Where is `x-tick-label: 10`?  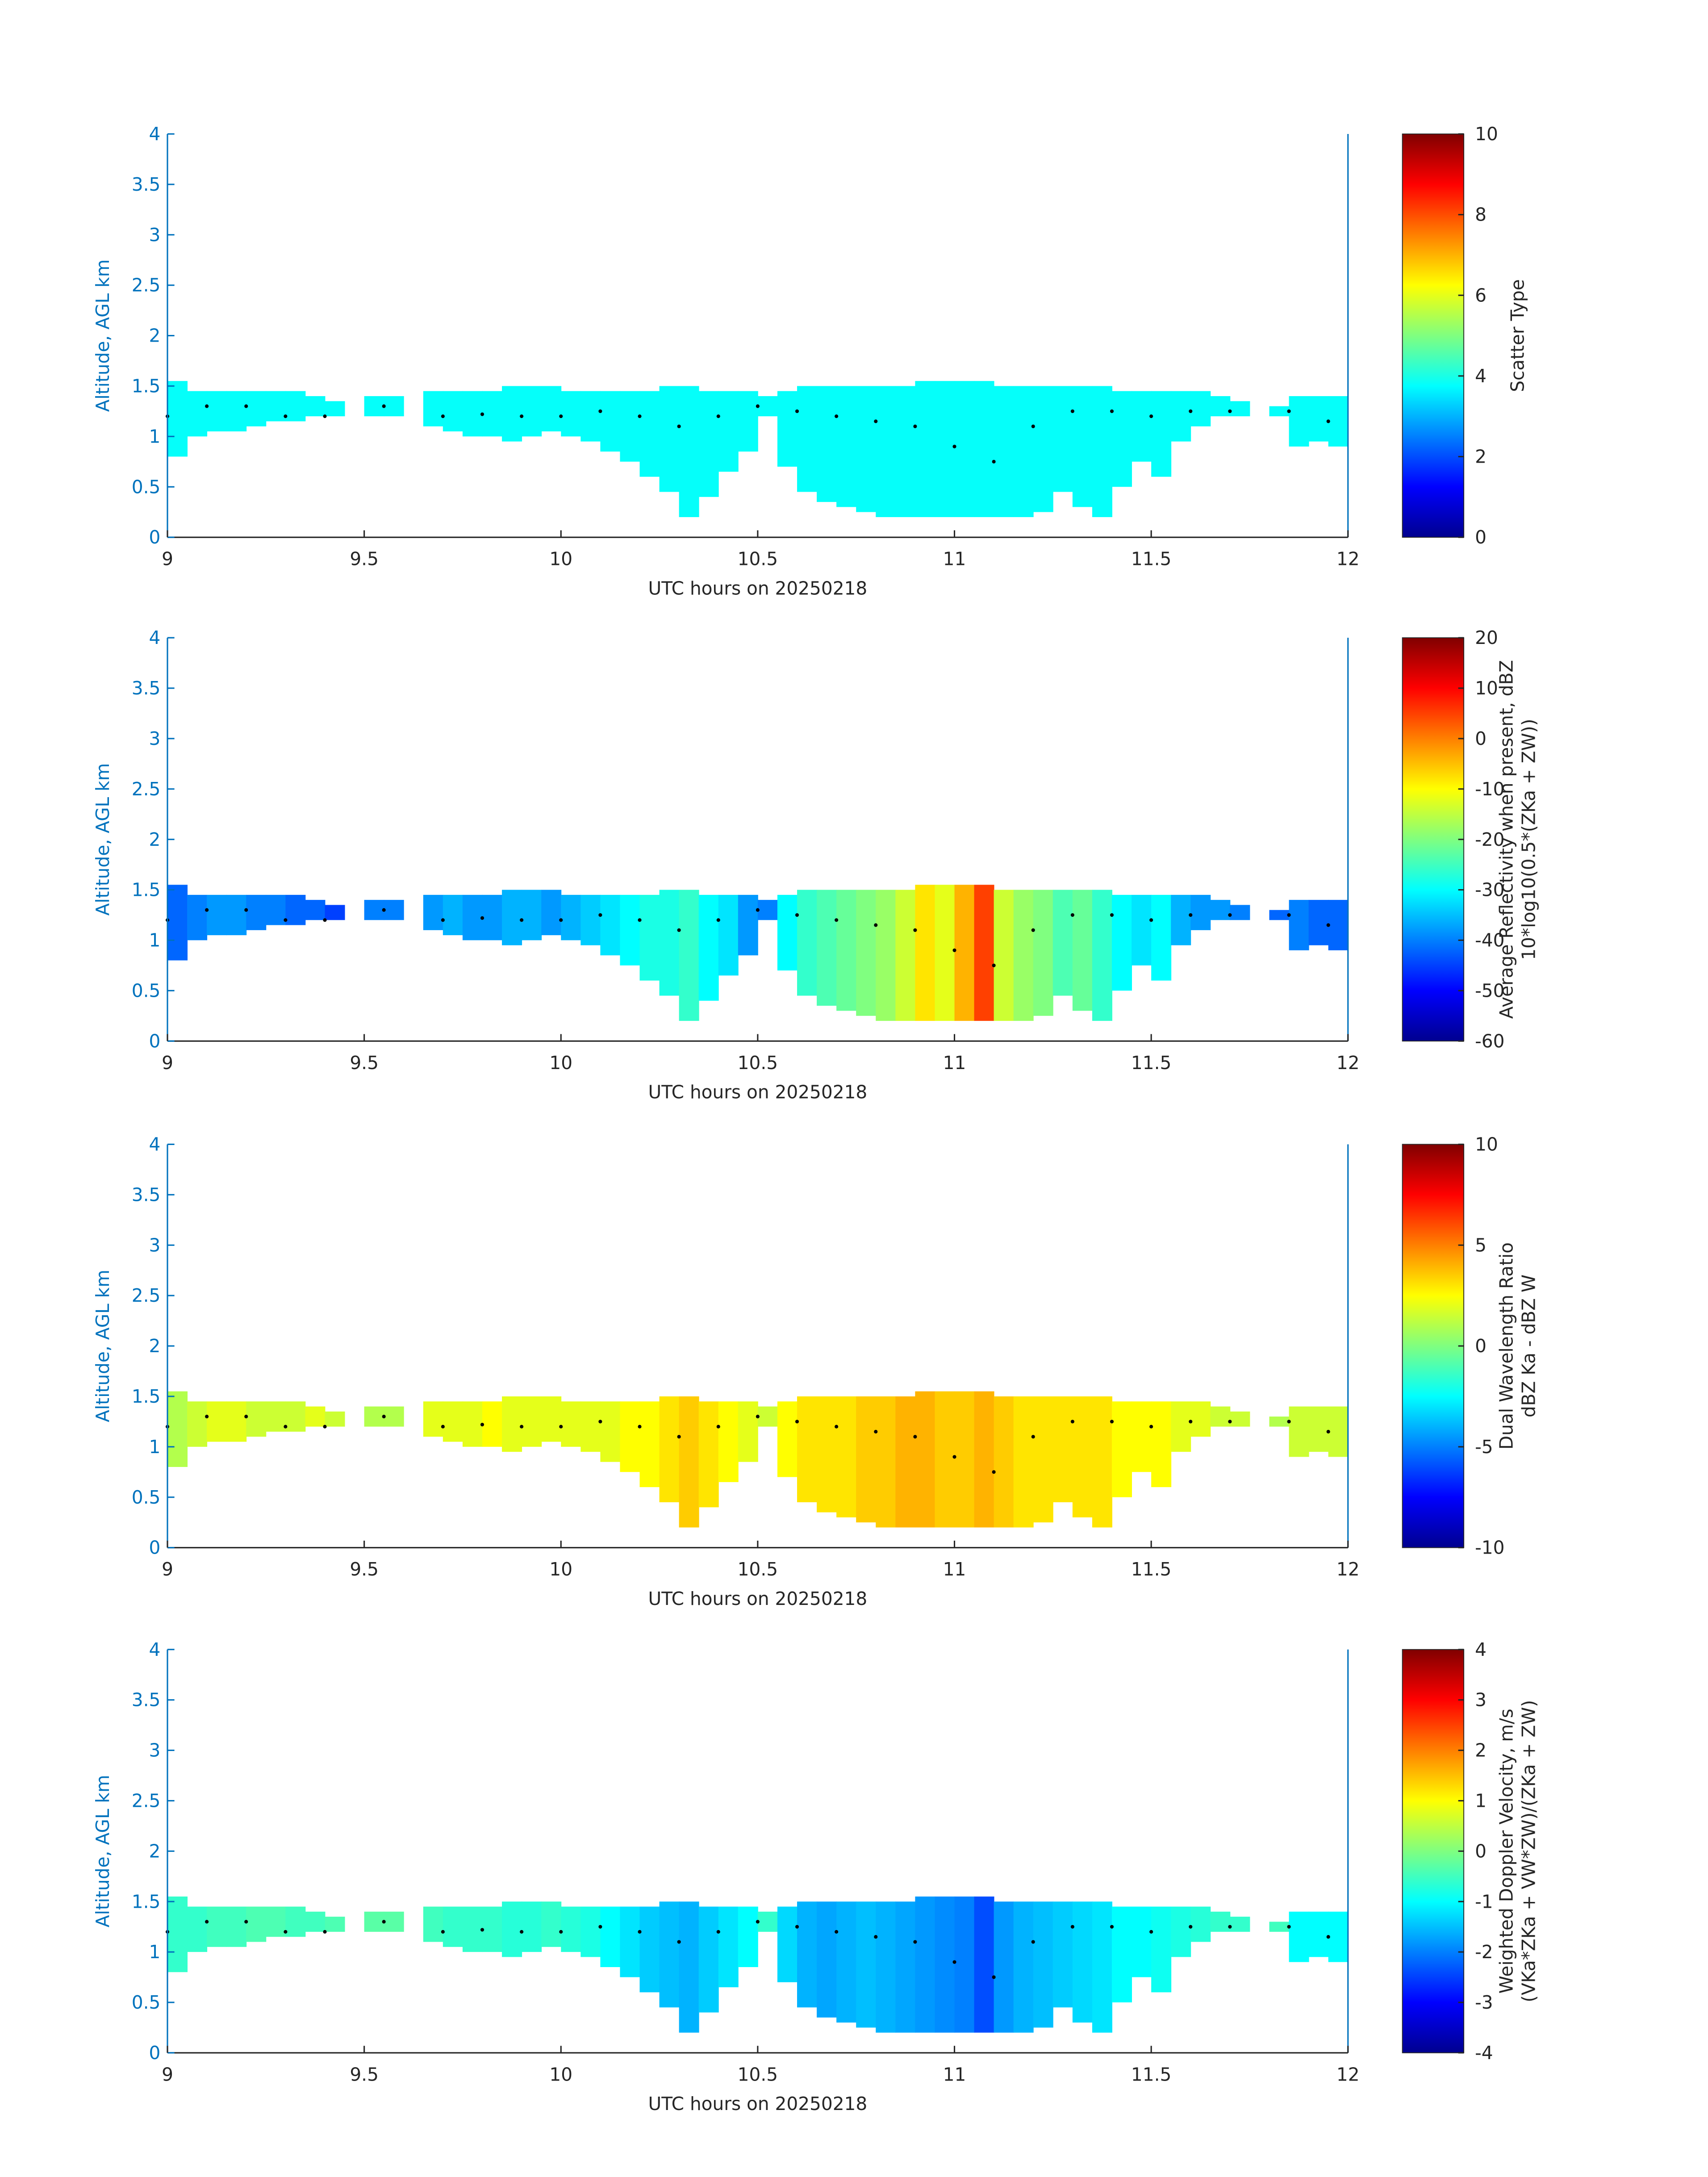 x-tick-label: 10 is located at coordinates (560, 1569).